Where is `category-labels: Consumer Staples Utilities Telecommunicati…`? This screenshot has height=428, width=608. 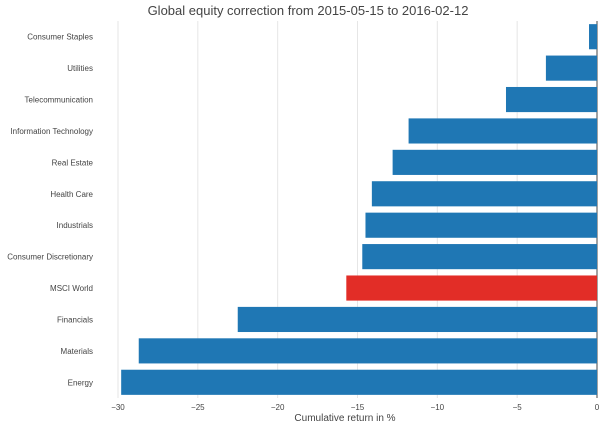
category-labels: Consumer Staples Utilities Telecommunicati… is located at coordinates (50, 210).